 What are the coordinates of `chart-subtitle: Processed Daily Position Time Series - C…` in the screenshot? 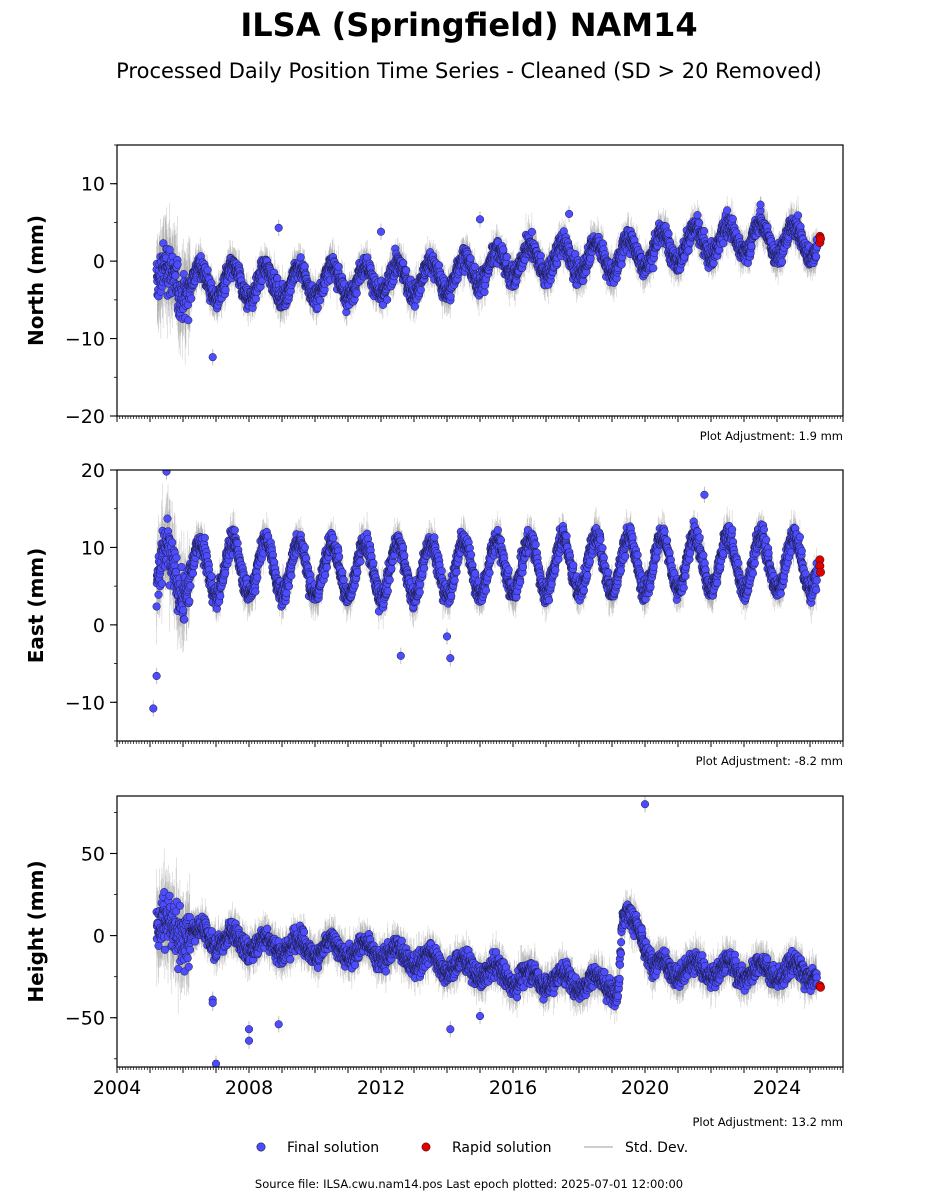 It's located at (469, 71).